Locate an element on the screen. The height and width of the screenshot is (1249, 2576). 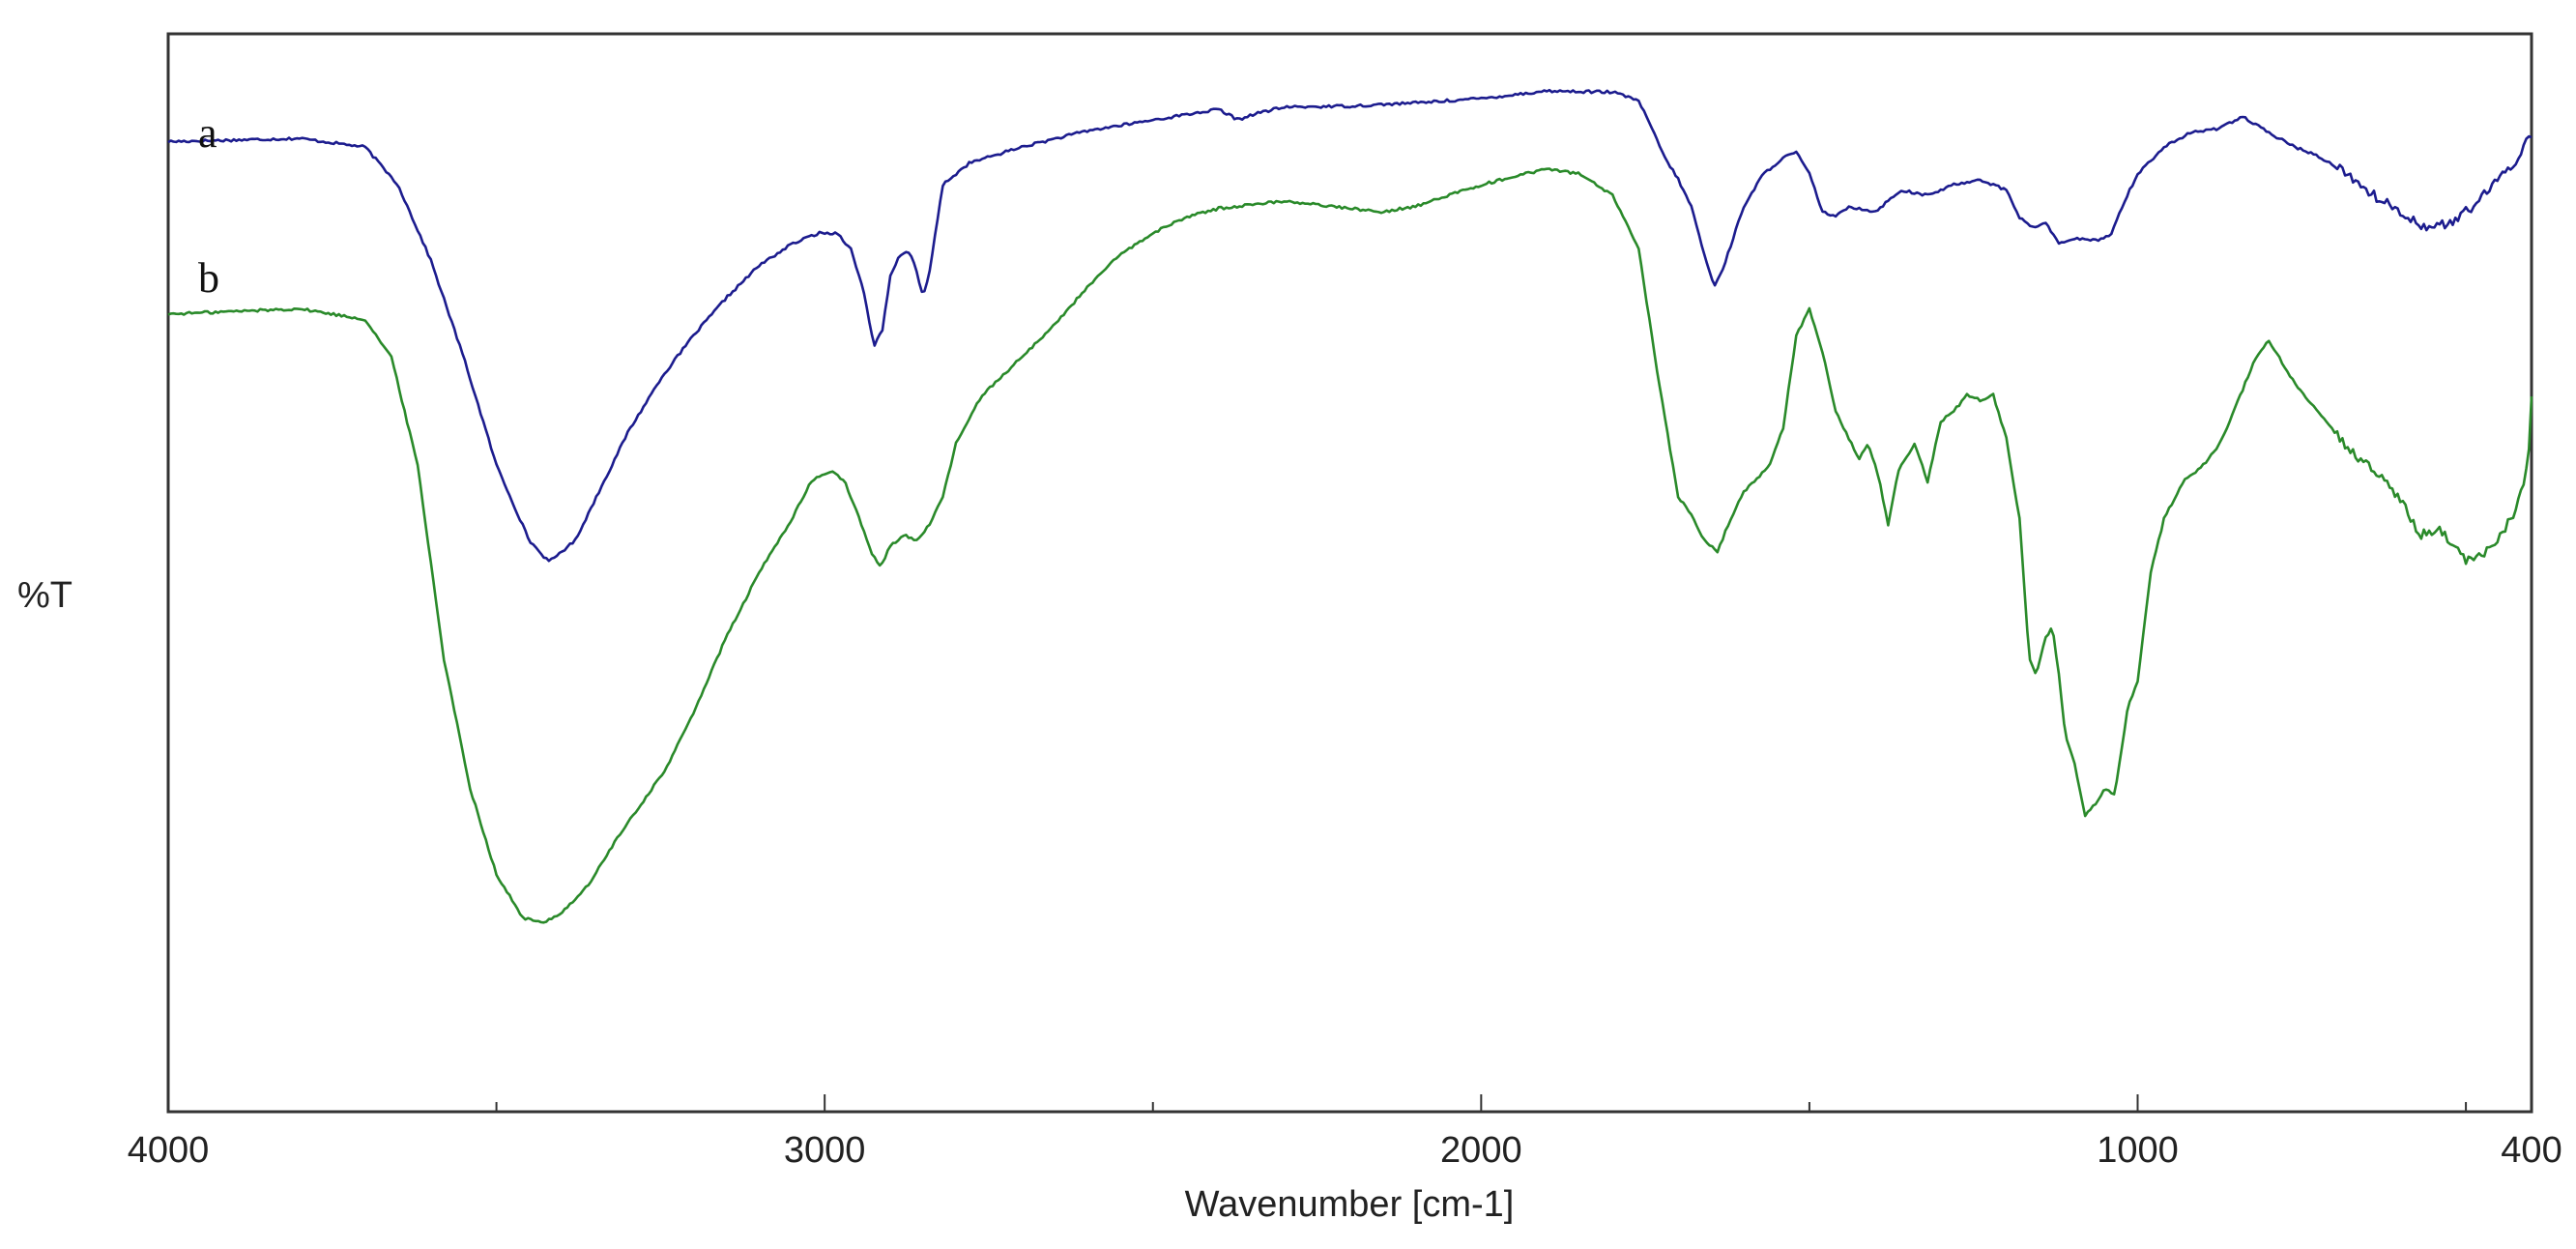
x-axis-ticks: 4000 3000 2000 1000 400 is located at coordinates (1345, 1132).